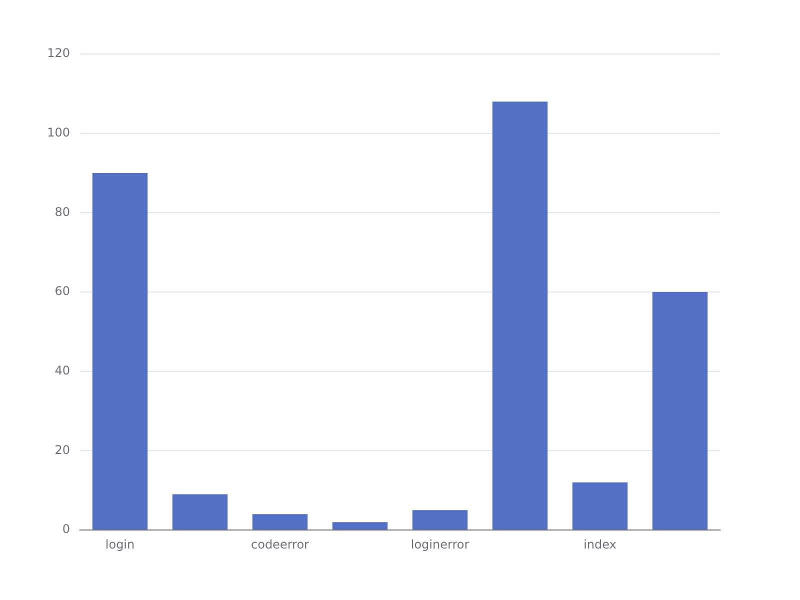 The height and width of the screenshot is (600, 800). Describe the element at coordinates (58, 132) in the screenshot. I see `y-tick-label: 100` at that location.